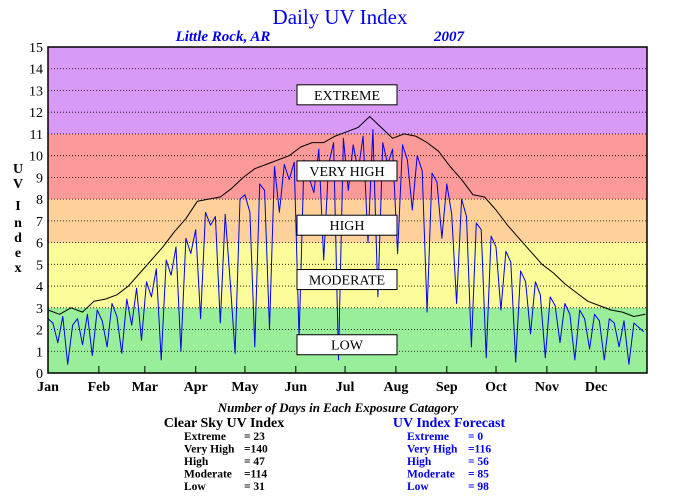 This screenshot has width=680, height=500. I want to click on band-label: HIGH, so click(347, 226).